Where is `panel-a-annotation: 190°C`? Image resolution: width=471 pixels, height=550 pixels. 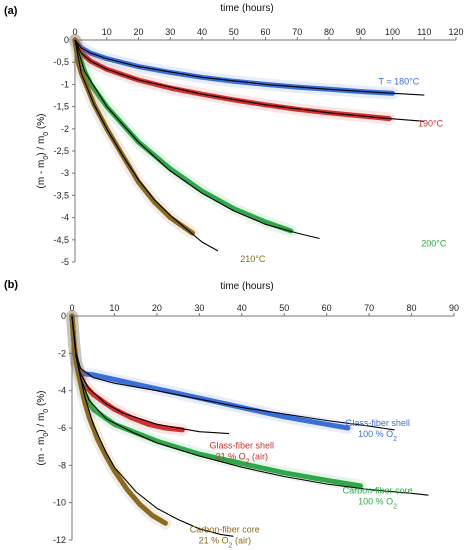
panel-a-annotation: 190°C is located at coordinates (431, 124).